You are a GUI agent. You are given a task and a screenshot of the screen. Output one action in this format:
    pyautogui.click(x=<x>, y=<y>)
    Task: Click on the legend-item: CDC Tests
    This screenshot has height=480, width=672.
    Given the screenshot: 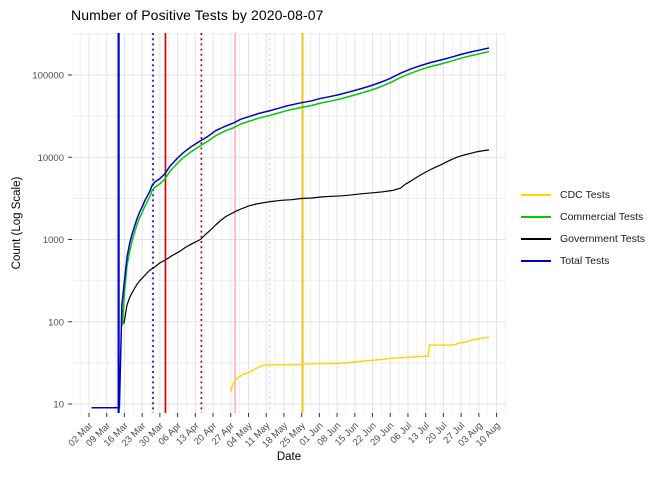 What is the action you would take?
    pyautogui.click(x=583, y=194)
    